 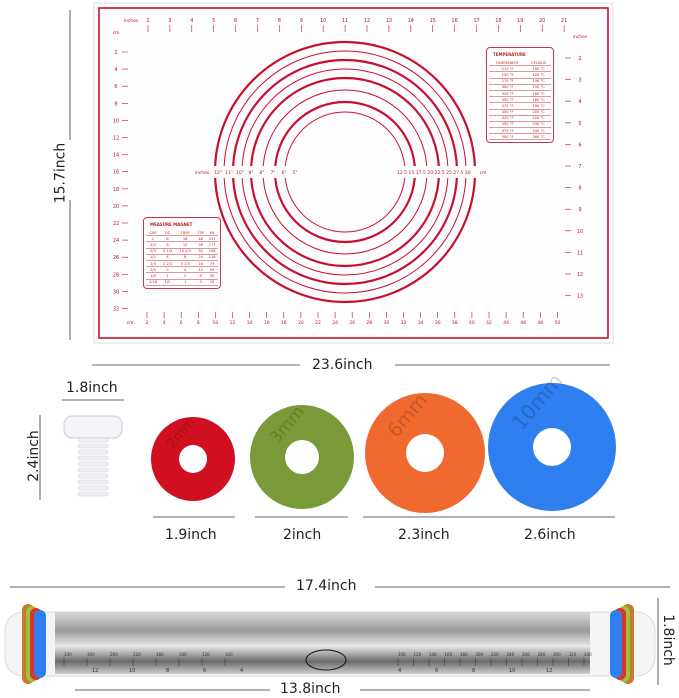 What do you see at coordinates (153, 282) in the screenshot?
I see `table-cell: 1/16` at bounding box center [153, 282].